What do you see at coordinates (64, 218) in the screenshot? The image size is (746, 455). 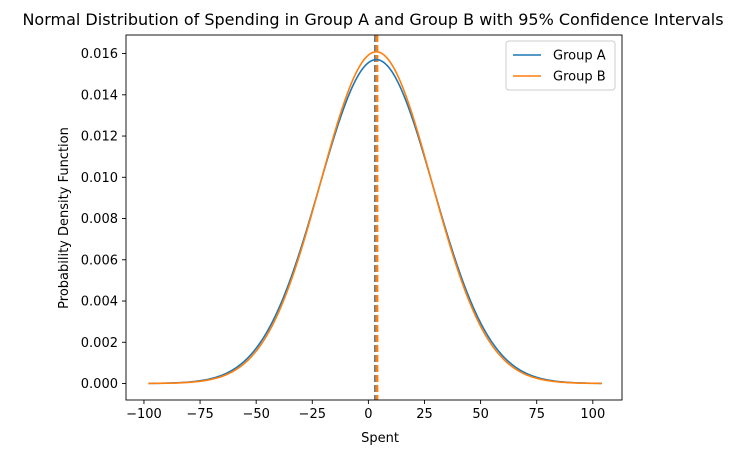 I see `y-axis-label: Probability Density Function` at bounding box center [64, 218].